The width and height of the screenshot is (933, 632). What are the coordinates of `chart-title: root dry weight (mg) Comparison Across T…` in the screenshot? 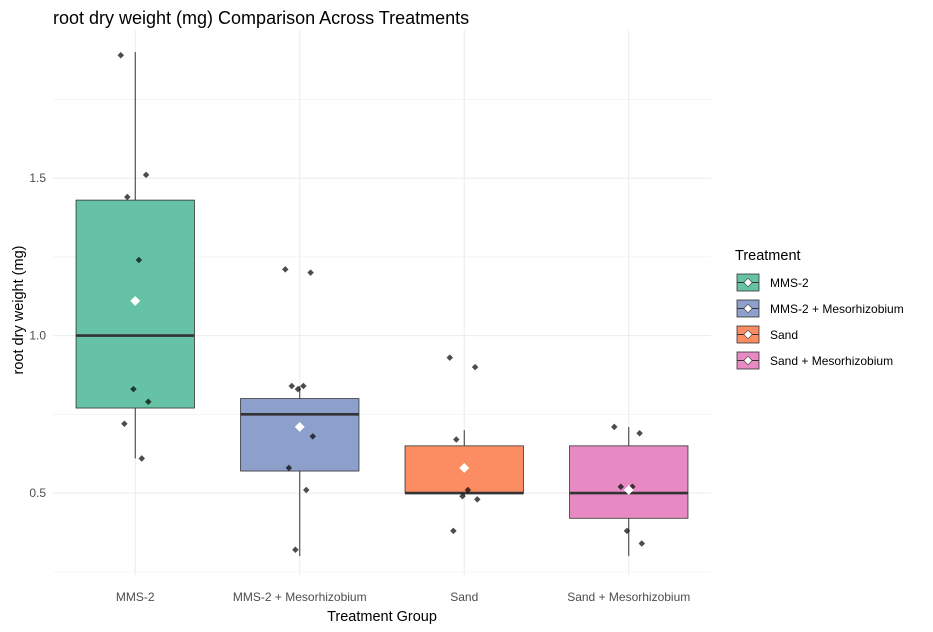 It's located at (261, 18).